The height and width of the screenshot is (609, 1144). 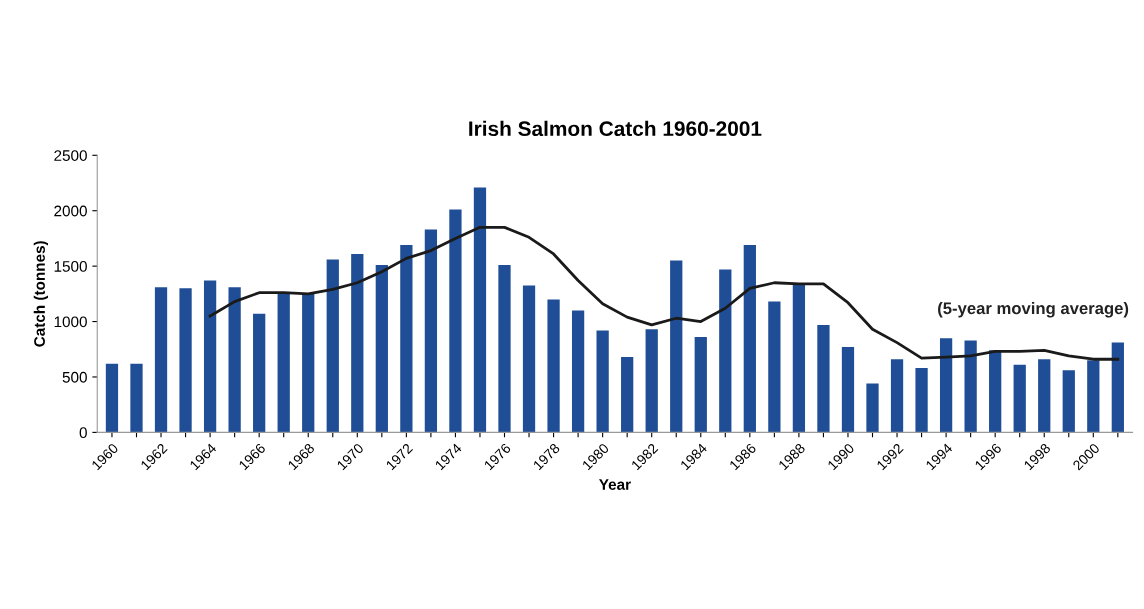 What do you see at coordinates (615, 484) in the screenshot?
I see `x-axis-title: Year` at bounding box center [615, 484].